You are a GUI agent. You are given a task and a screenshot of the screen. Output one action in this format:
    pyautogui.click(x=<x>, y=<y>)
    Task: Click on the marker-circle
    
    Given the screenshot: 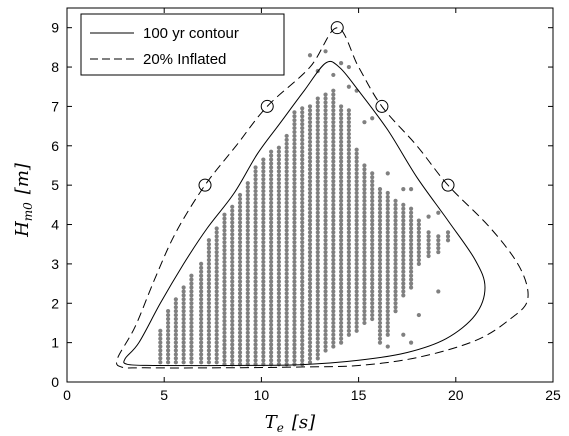 What is the action you would take?
    pyautogui.click(x=448, y=185)
    